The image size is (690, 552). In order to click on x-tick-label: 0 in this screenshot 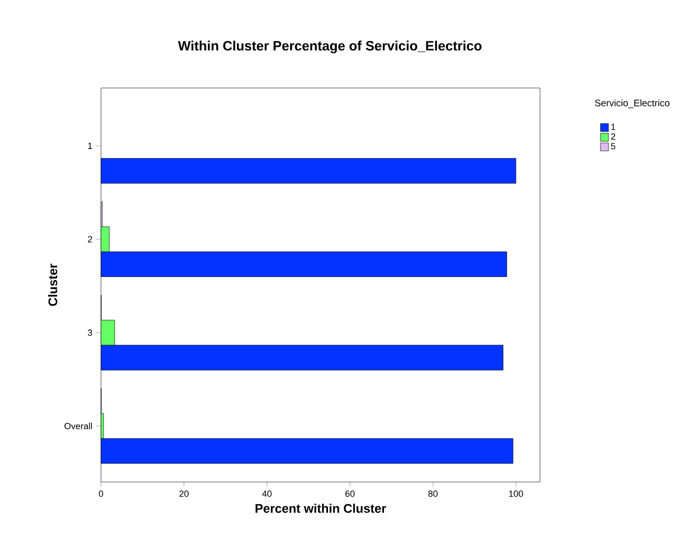, I will do `click(101, 493)`.